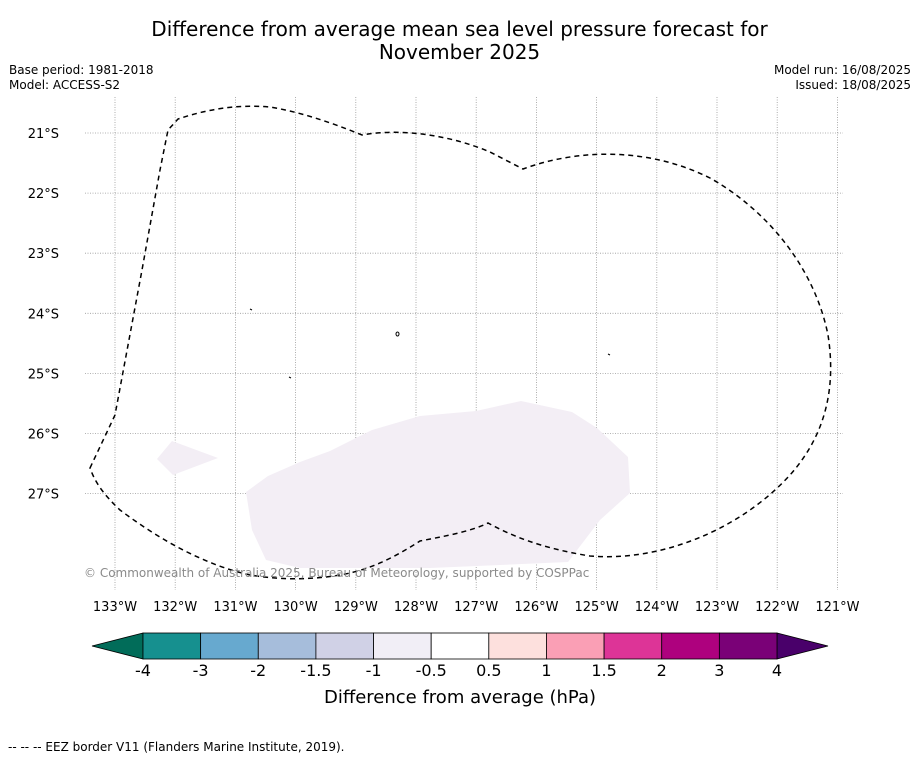  Describe the element at coordinates (802, 646) in the screenshot. I see `colorbar-over-arrow` at that location.